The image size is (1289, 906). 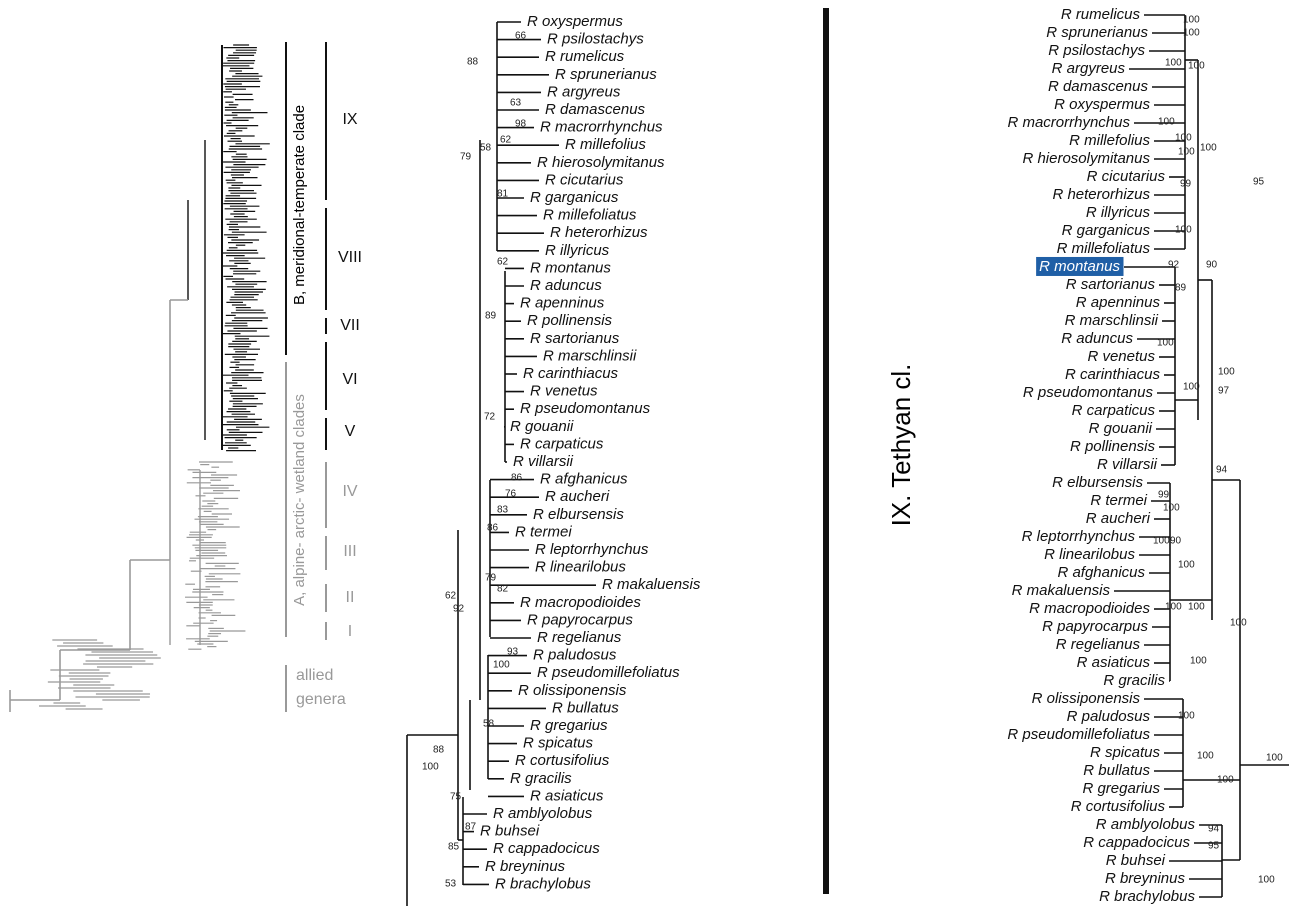 What do you see at coordinates (571, 373) in the screenshot?
I see `taxon-label: R carinthiacus` at bounding box center [571, 373].